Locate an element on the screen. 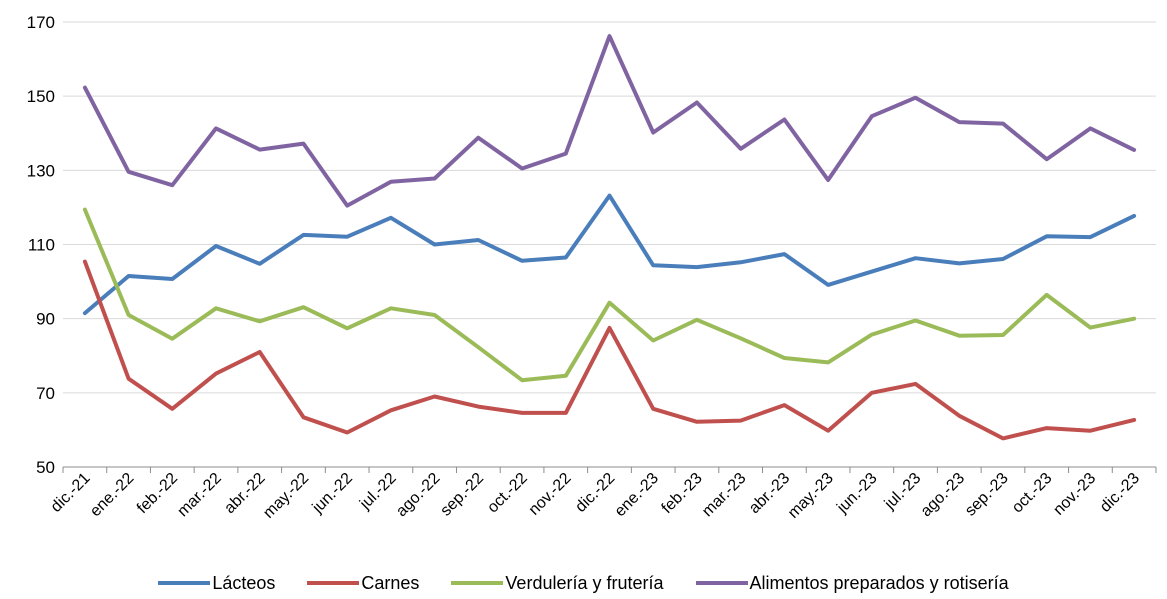 The width and height of the screenshot is (1167, 599). x-tick-label: feb.-23 is located at coordinates (682, 493).